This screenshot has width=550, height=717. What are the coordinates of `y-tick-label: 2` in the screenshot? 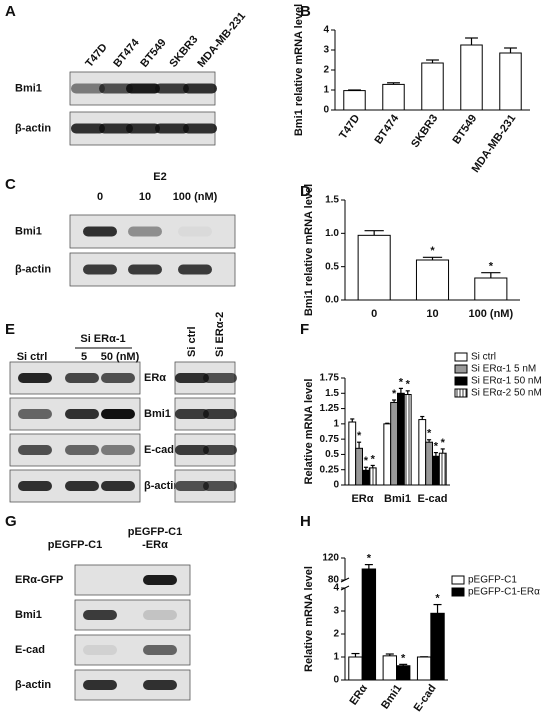 It's located at (336, 634).